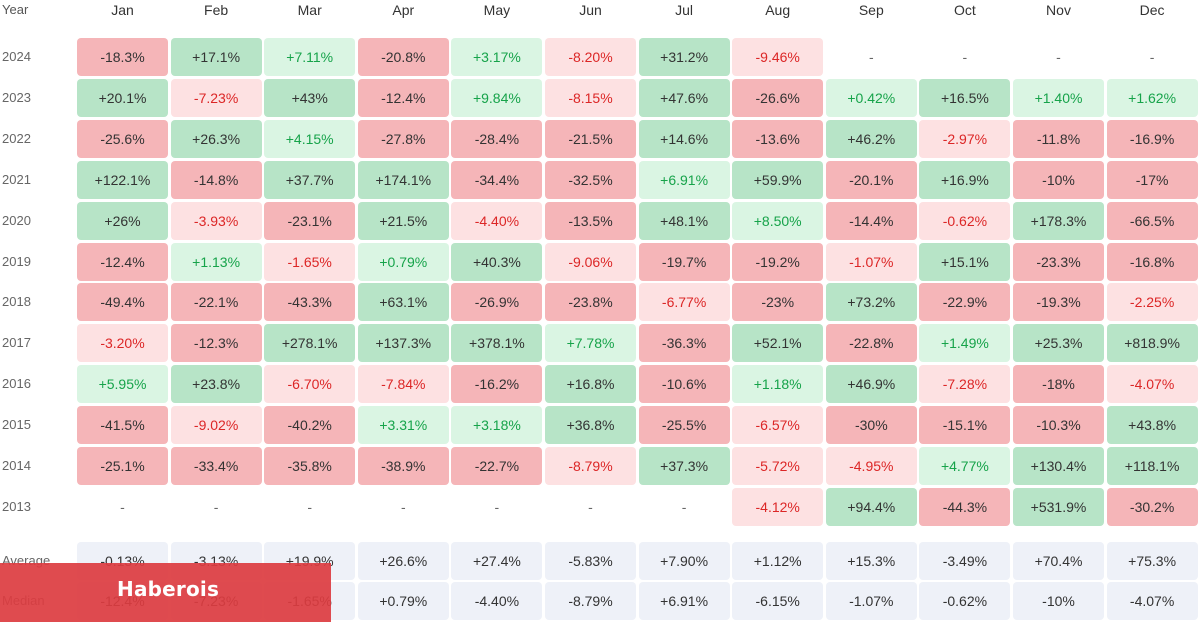 This screenshot has height=622, width=1200. I want to click on heatmap-cell: +3.17%, so click(497, 57).